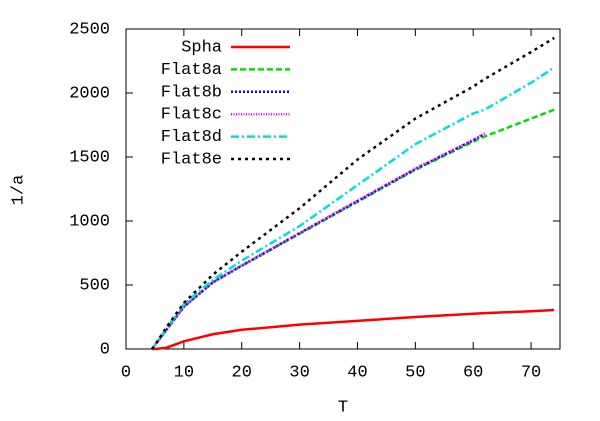 This screenshot has width=600, height=421. I want to click on y-tick-label: 1000, so click(89, 221).